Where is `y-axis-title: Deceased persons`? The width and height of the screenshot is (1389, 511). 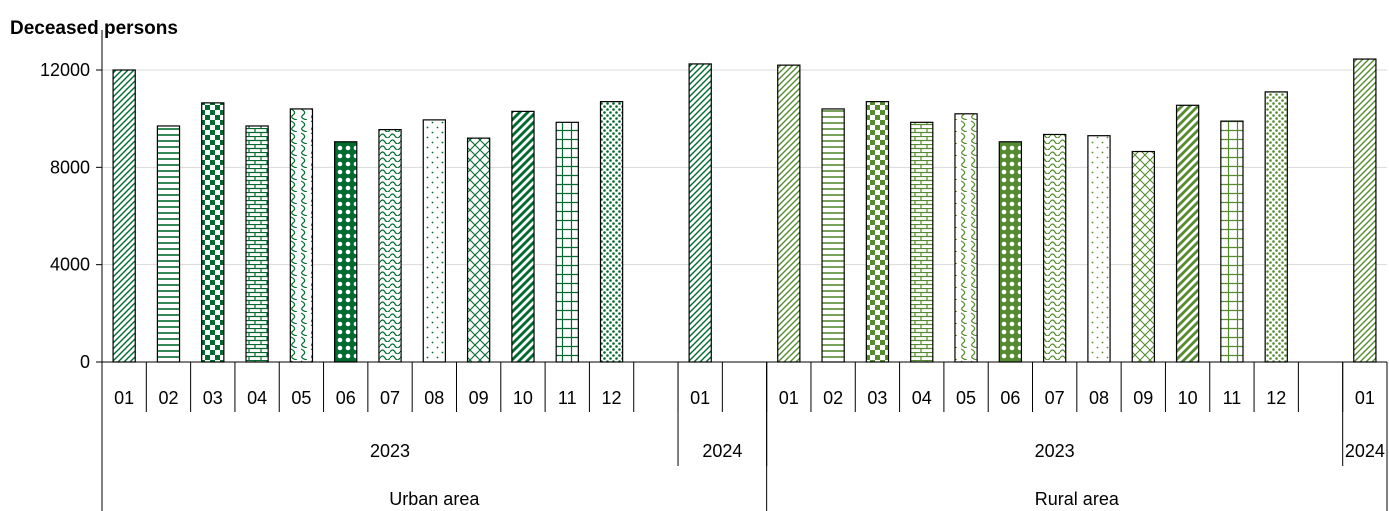 y-axis-title: Deceased persons is located at coordinates (94, 28).